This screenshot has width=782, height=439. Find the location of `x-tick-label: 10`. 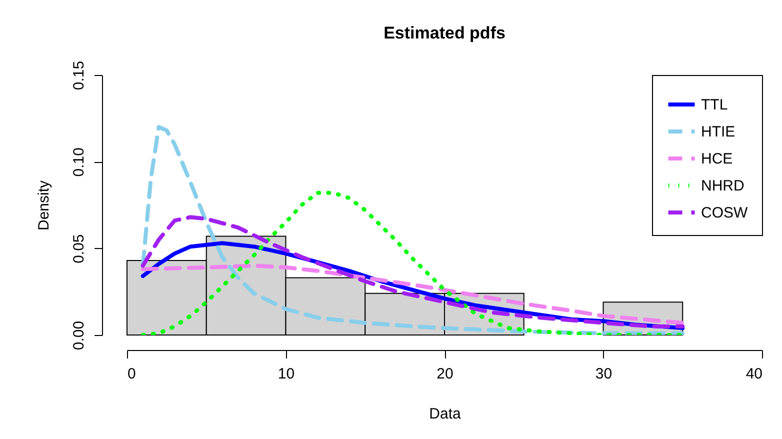

x-tick-label: 10 is located at coordinates (286, 374).